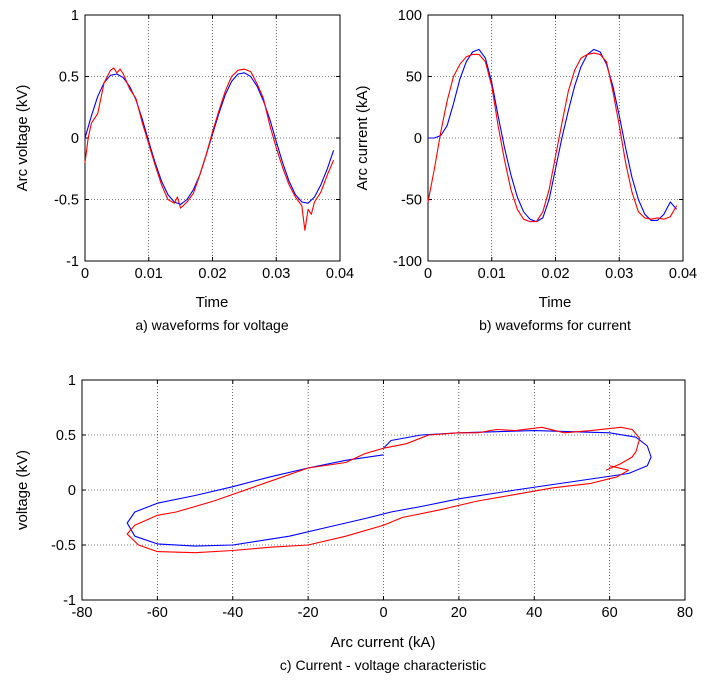  What do you see at coordinates (414, 78) in the screenshot?
I see `chart-b-ytick-label: 50` at bounding box center [414, 78].